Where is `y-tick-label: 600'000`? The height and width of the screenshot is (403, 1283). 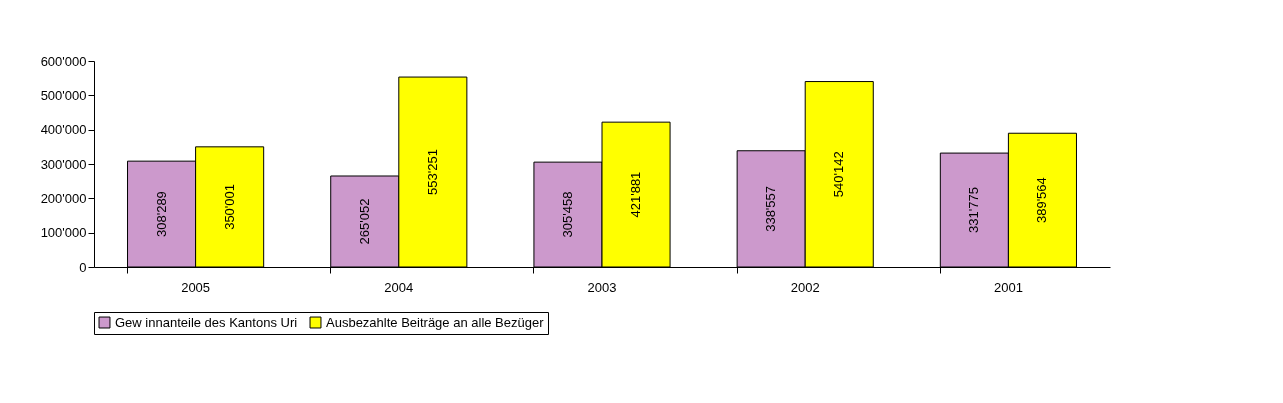
y-tick-label: 600'000 is located at coordinates (63, 61).